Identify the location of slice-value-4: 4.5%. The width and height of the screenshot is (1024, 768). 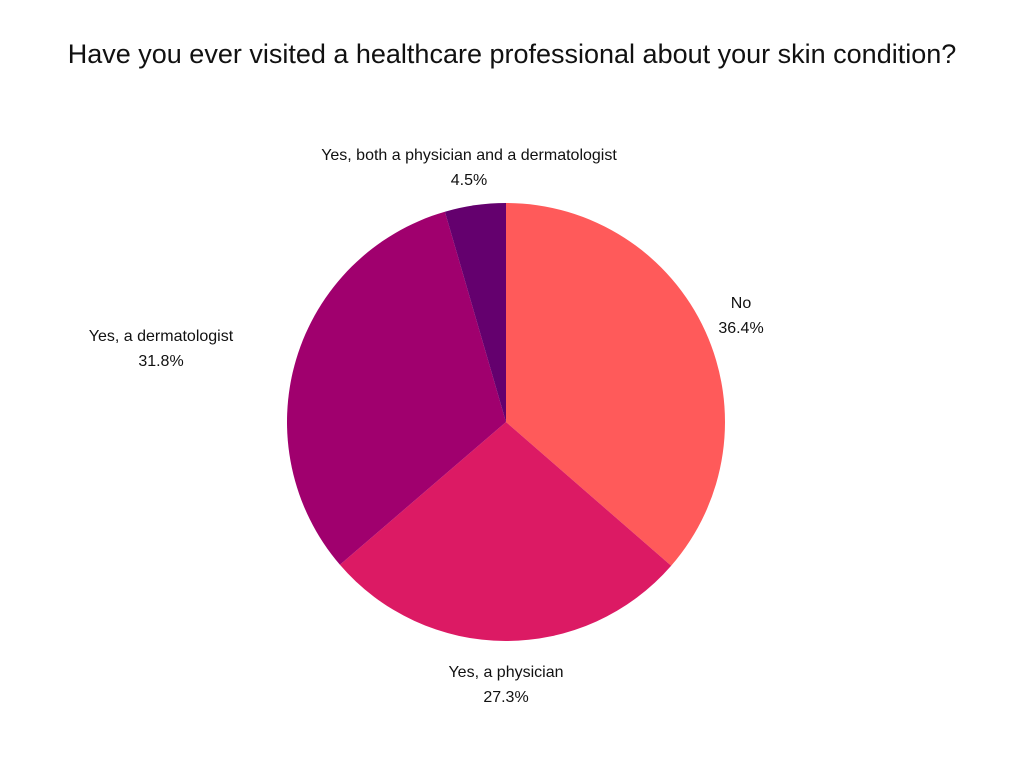
(469, 180).